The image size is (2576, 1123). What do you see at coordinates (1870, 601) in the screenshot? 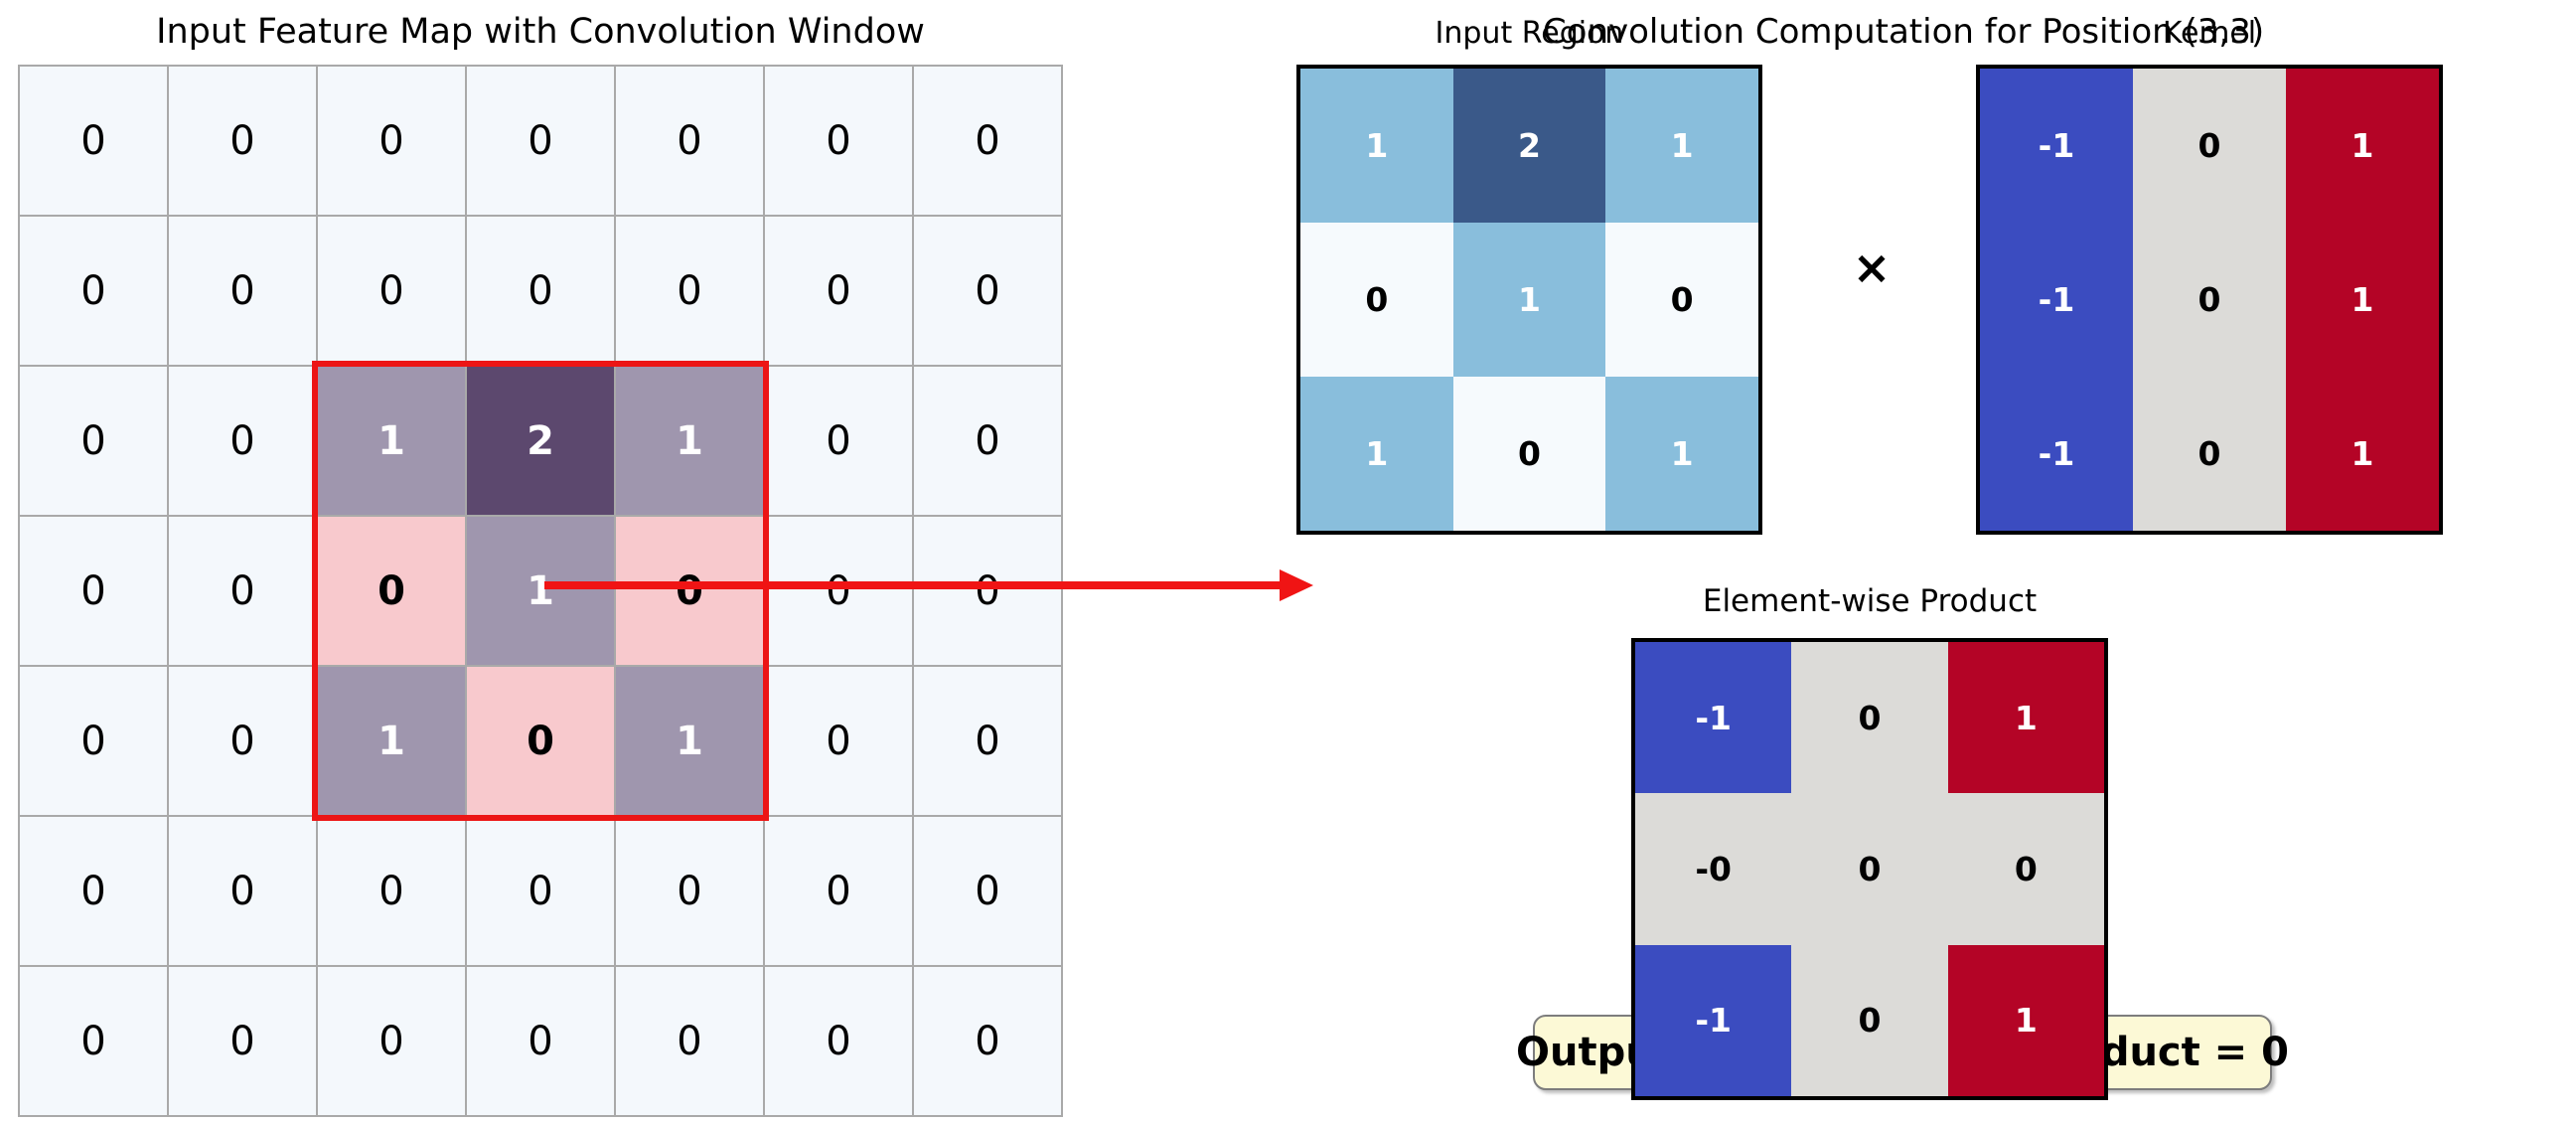
I see `product-title: Element-wise Product` at bounding box center [1870, 601].